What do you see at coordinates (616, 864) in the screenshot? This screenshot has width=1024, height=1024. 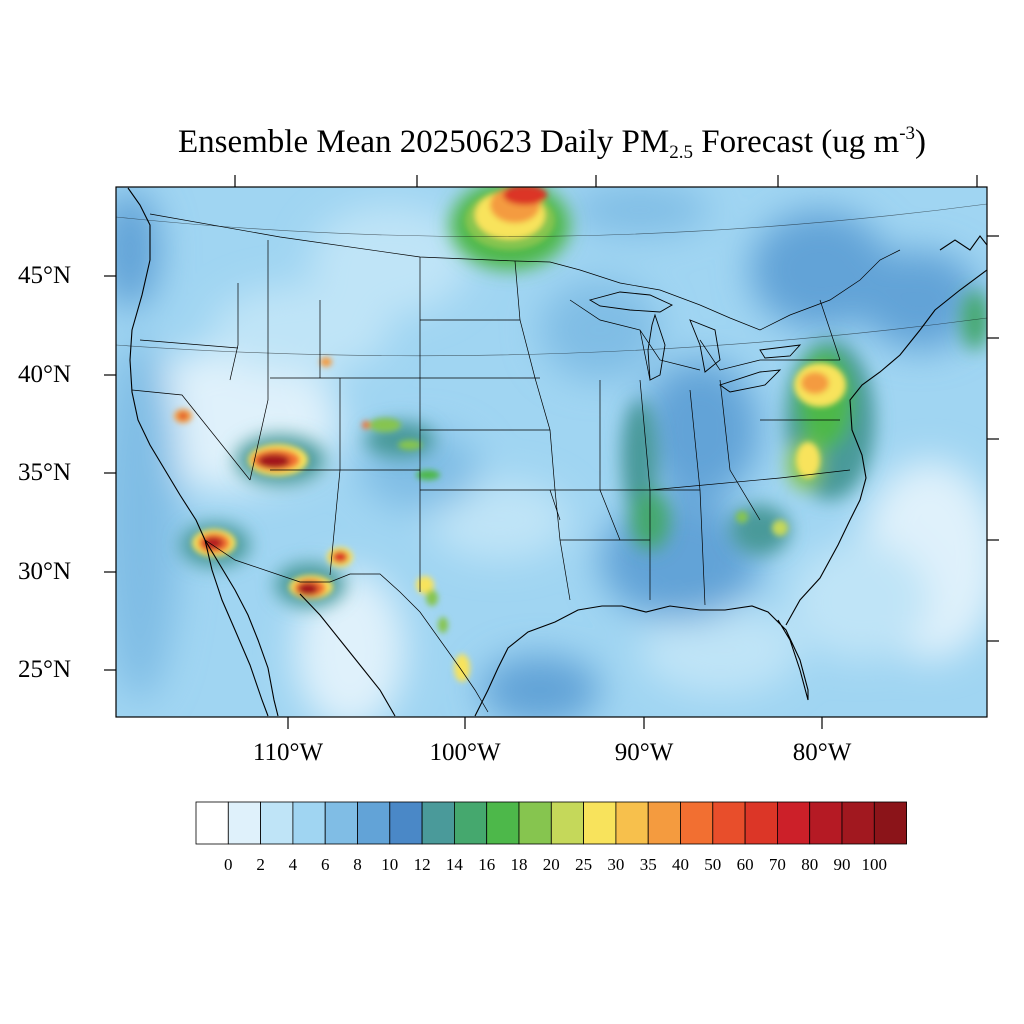 I see `colorbar-tick-label: 30` at bounding box center [616, 864].